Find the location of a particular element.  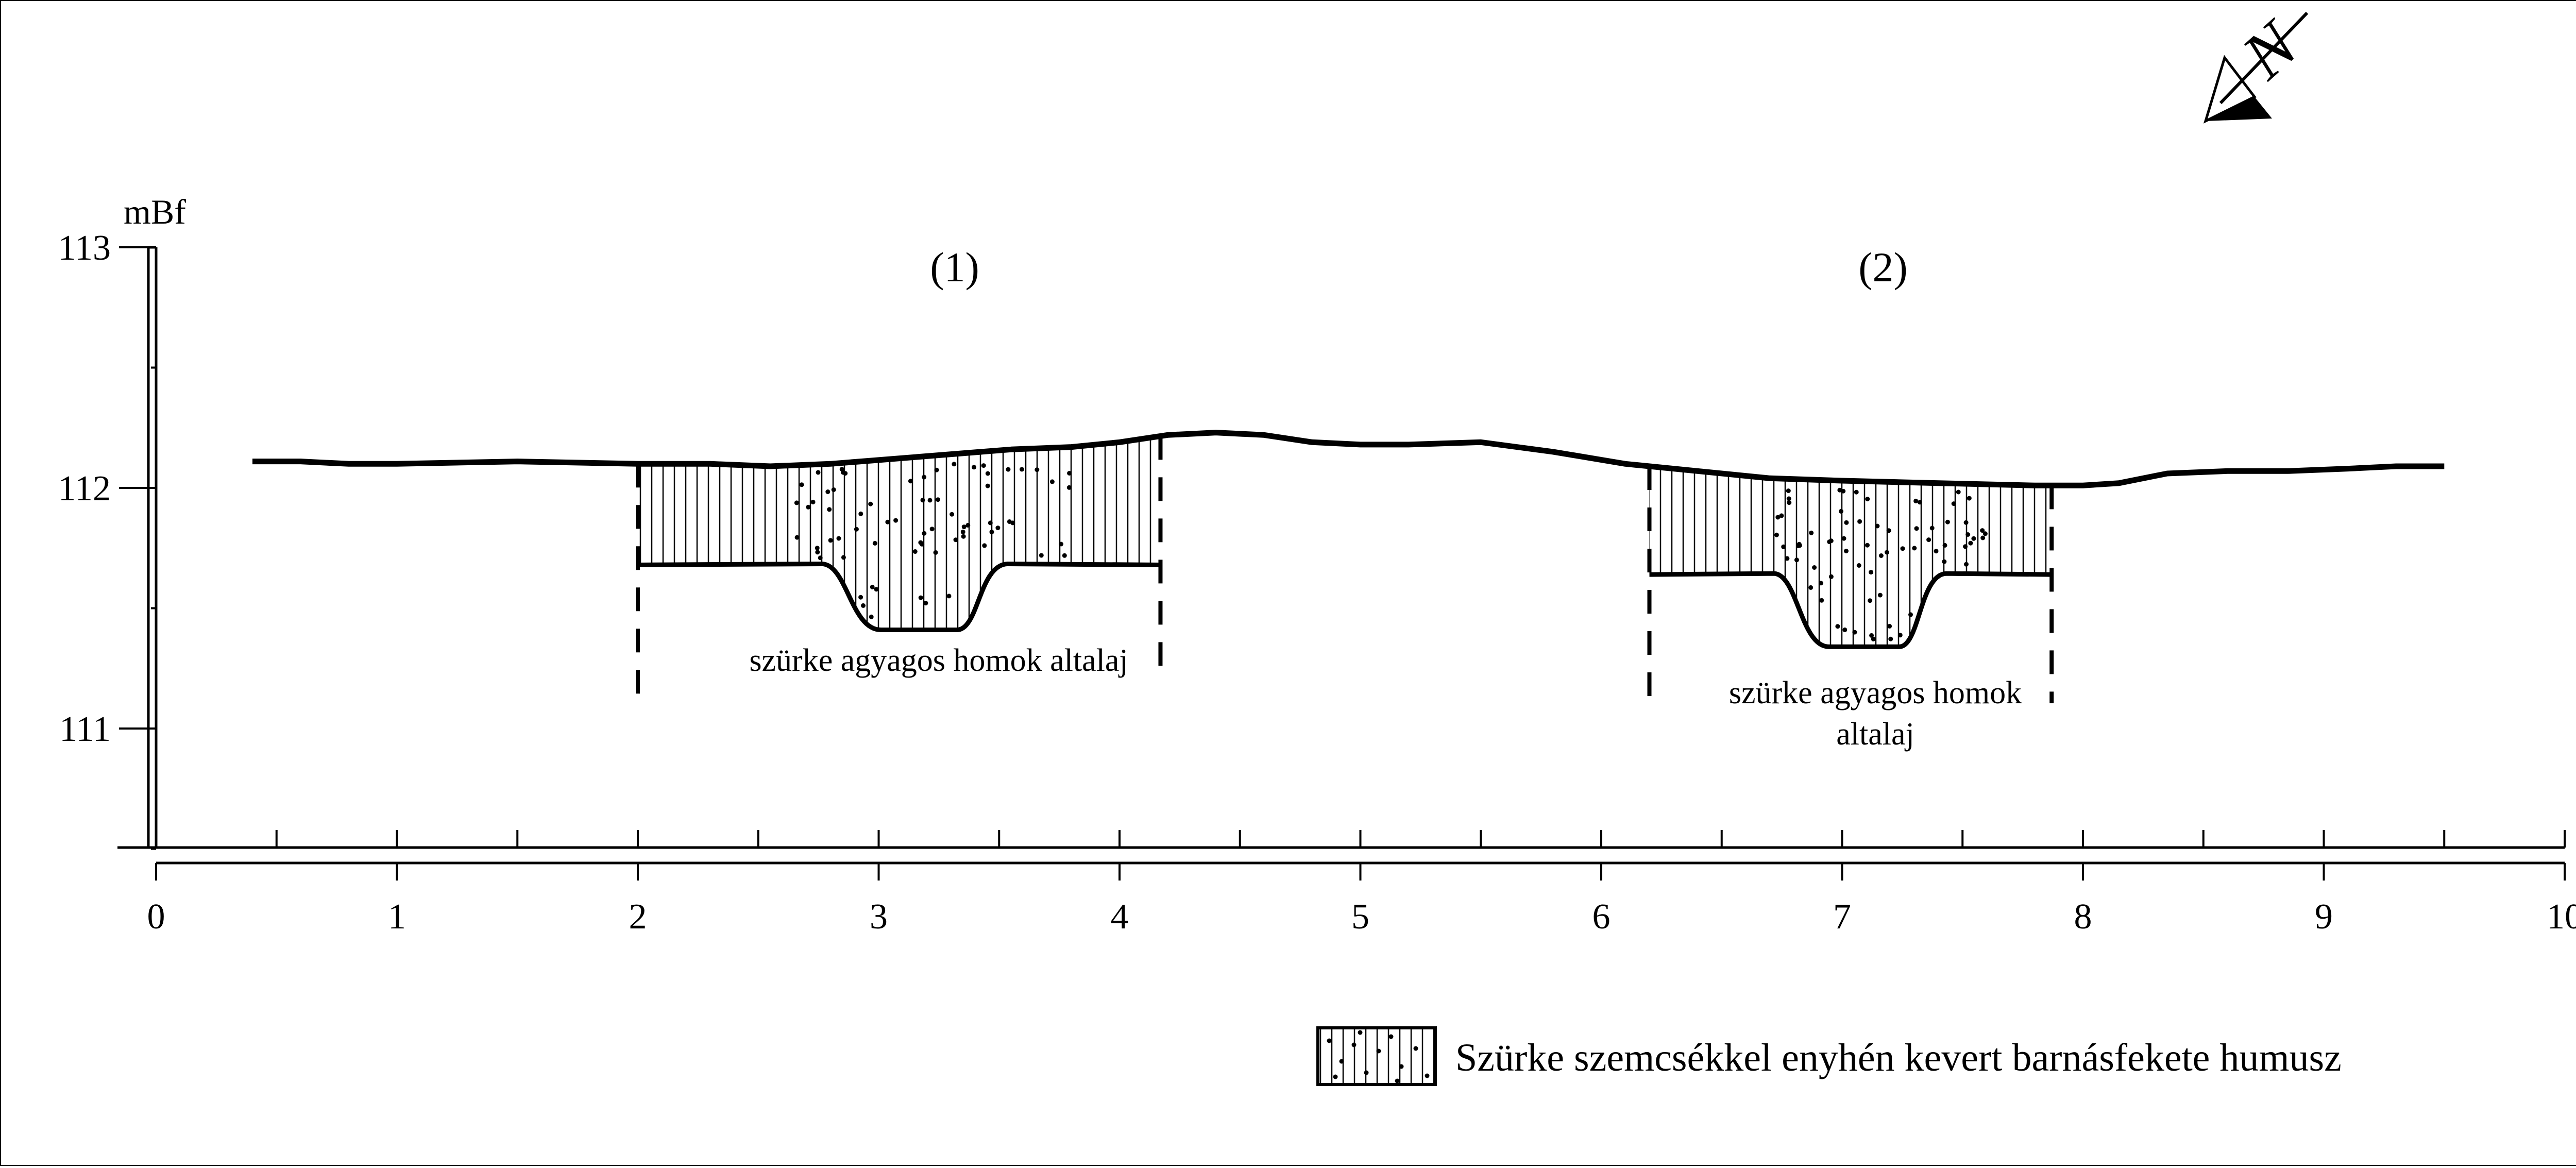

x-tick-label: 2 is located at coordinates (638, 917).